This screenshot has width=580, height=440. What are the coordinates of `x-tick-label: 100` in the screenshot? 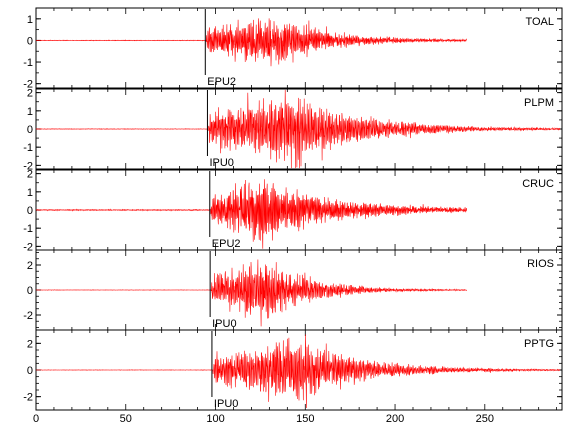 It's located at (215, 419).